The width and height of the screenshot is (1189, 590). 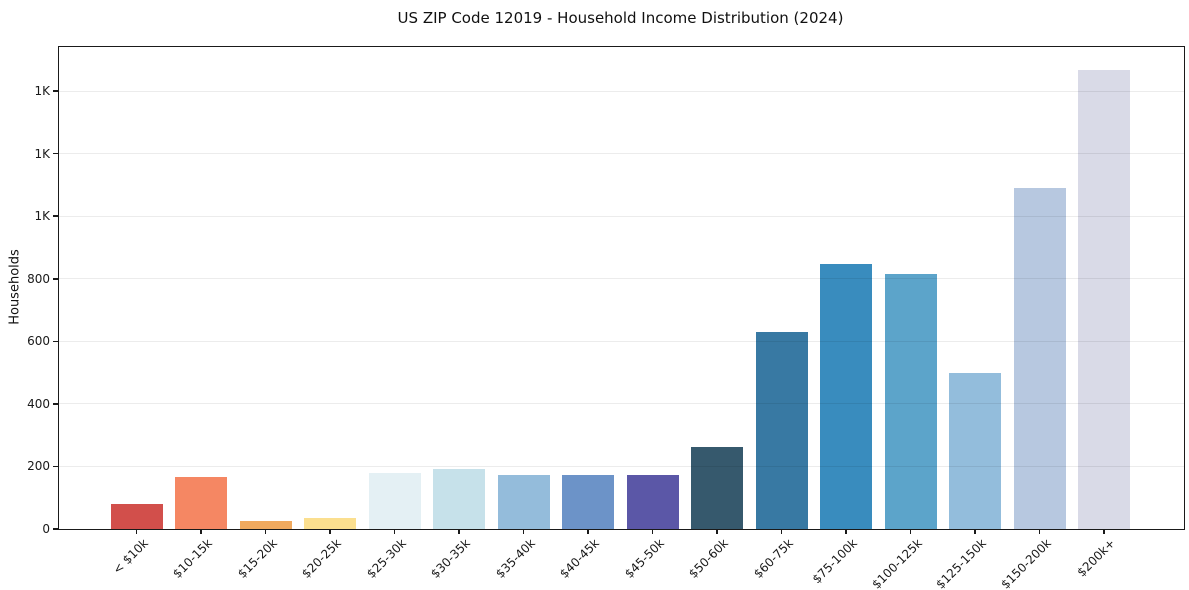 What do you see at coordinates (330, 523) in the screenshot?
I see `bar-20-25k` at bounding box center [330, 523].